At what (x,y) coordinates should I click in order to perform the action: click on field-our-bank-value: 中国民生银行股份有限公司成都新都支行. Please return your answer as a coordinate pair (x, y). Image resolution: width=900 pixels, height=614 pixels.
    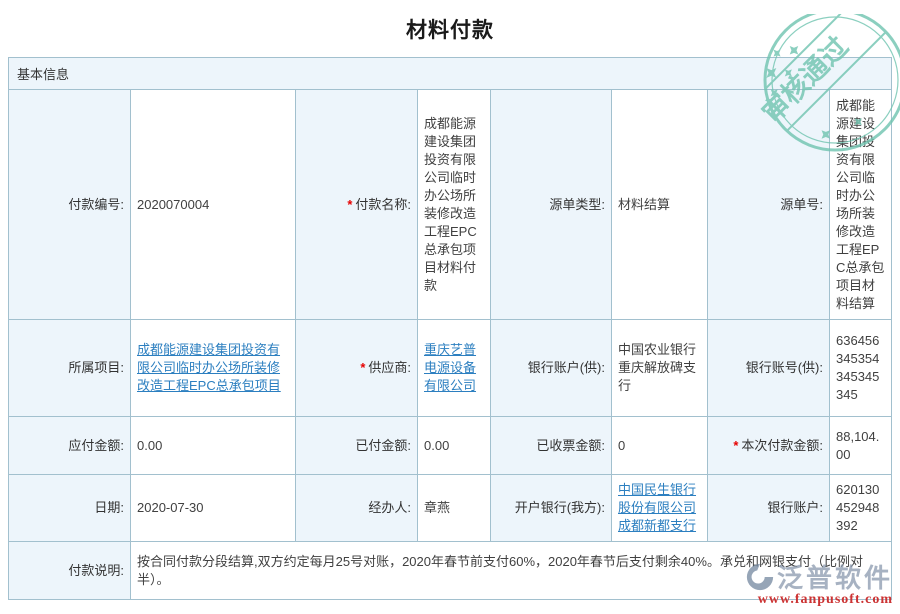
    Looking at the image, I should click on (659, 508).